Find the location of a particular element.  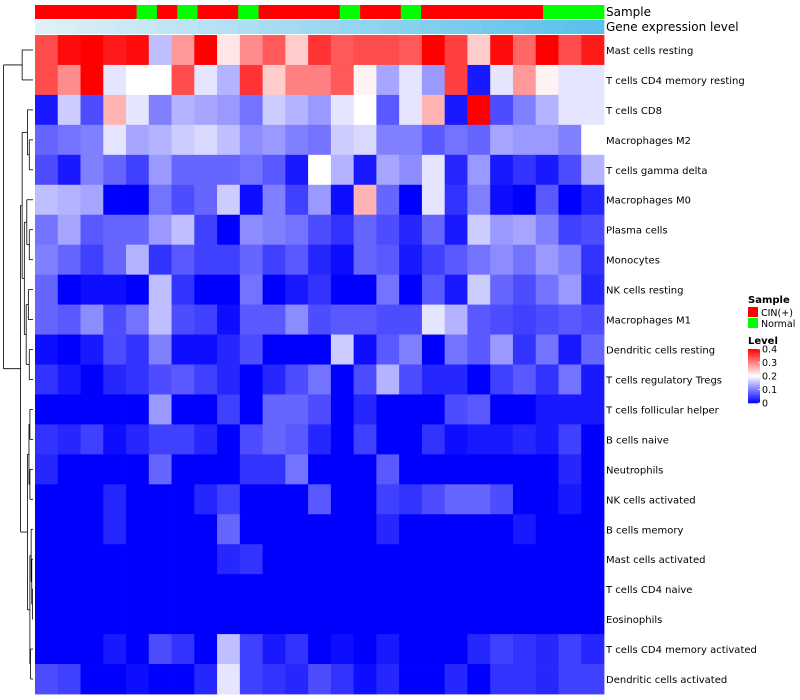

annotation-track-label: Gene expression level is located at coordinates (672, 27).